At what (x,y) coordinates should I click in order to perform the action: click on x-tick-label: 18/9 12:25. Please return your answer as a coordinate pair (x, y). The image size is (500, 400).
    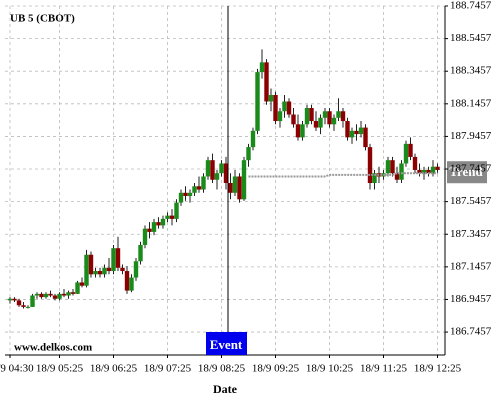
    Looking at the image, I should click on (438, 369).